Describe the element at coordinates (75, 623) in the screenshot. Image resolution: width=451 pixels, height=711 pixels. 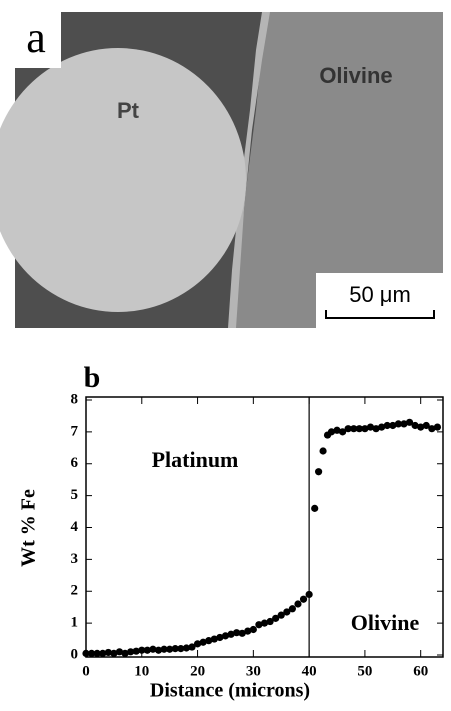
I see `y-tick-label: 1` at that location.